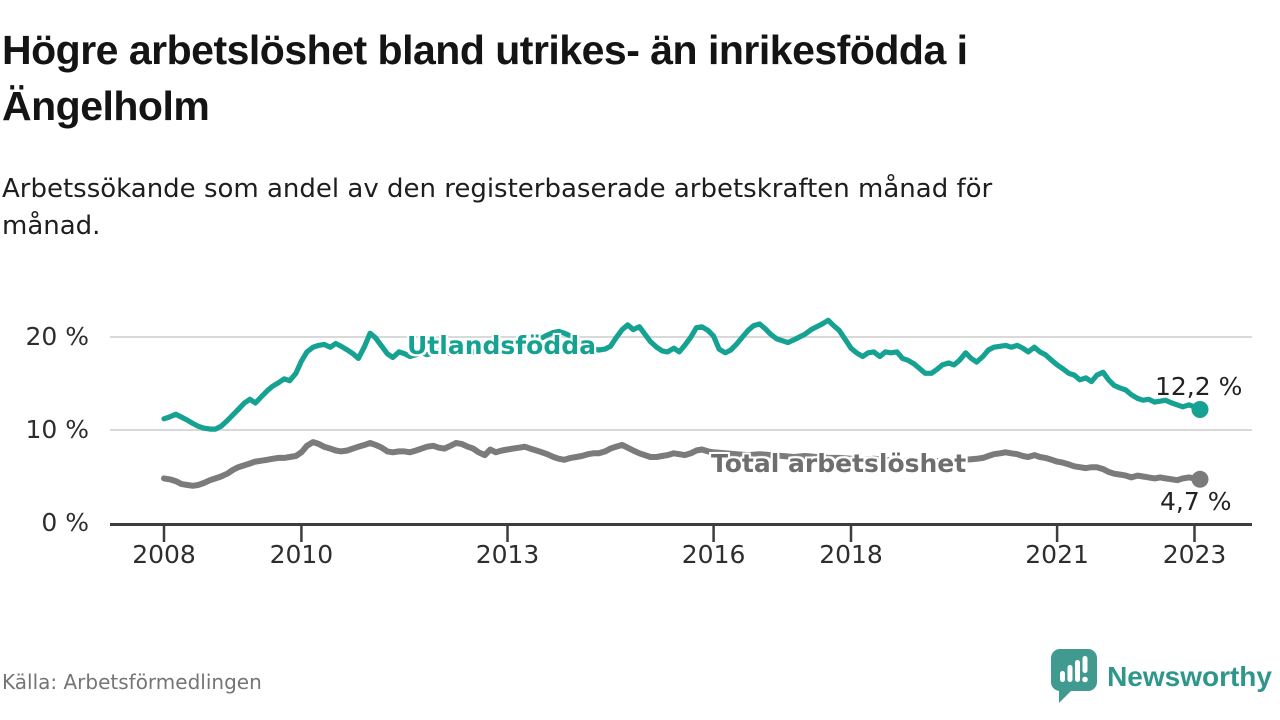  What do you see at coordinates (501, 345) in the screenshot?
I see `series-label-utlandsfodda: Utlandsfödda` at bounding box center [501, 345].